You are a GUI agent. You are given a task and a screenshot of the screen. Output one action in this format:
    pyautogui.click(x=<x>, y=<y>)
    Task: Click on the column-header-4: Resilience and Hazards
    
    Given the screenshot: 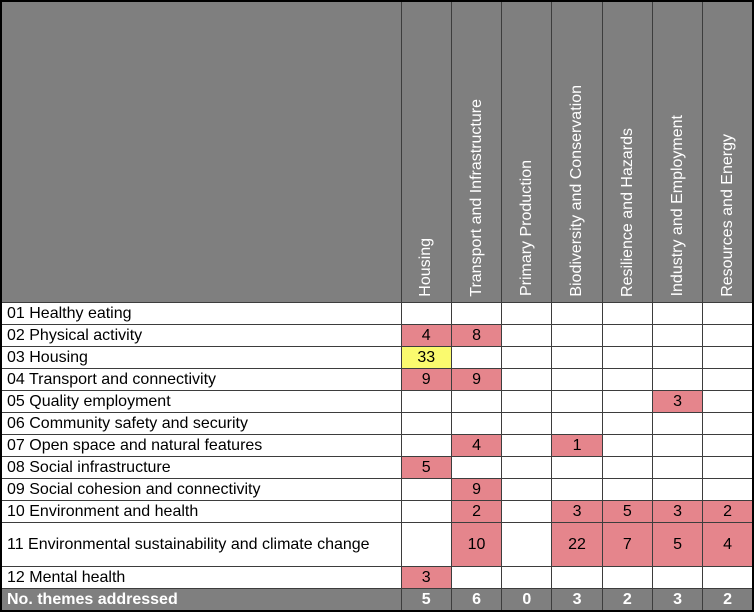 What is the action you would take?
    pyautogui.click(x=627, y=151)
    